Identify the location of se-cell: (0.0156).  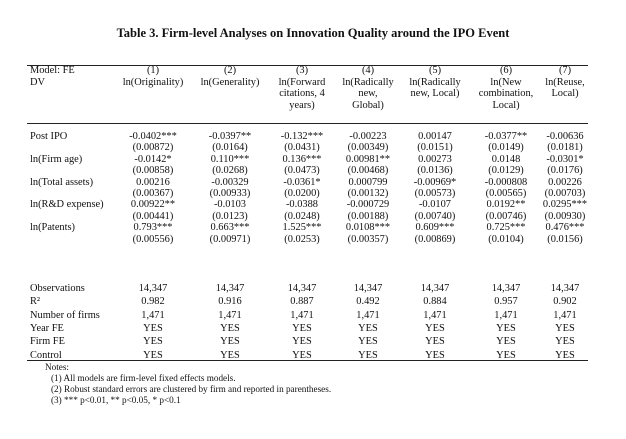
(565, 239).